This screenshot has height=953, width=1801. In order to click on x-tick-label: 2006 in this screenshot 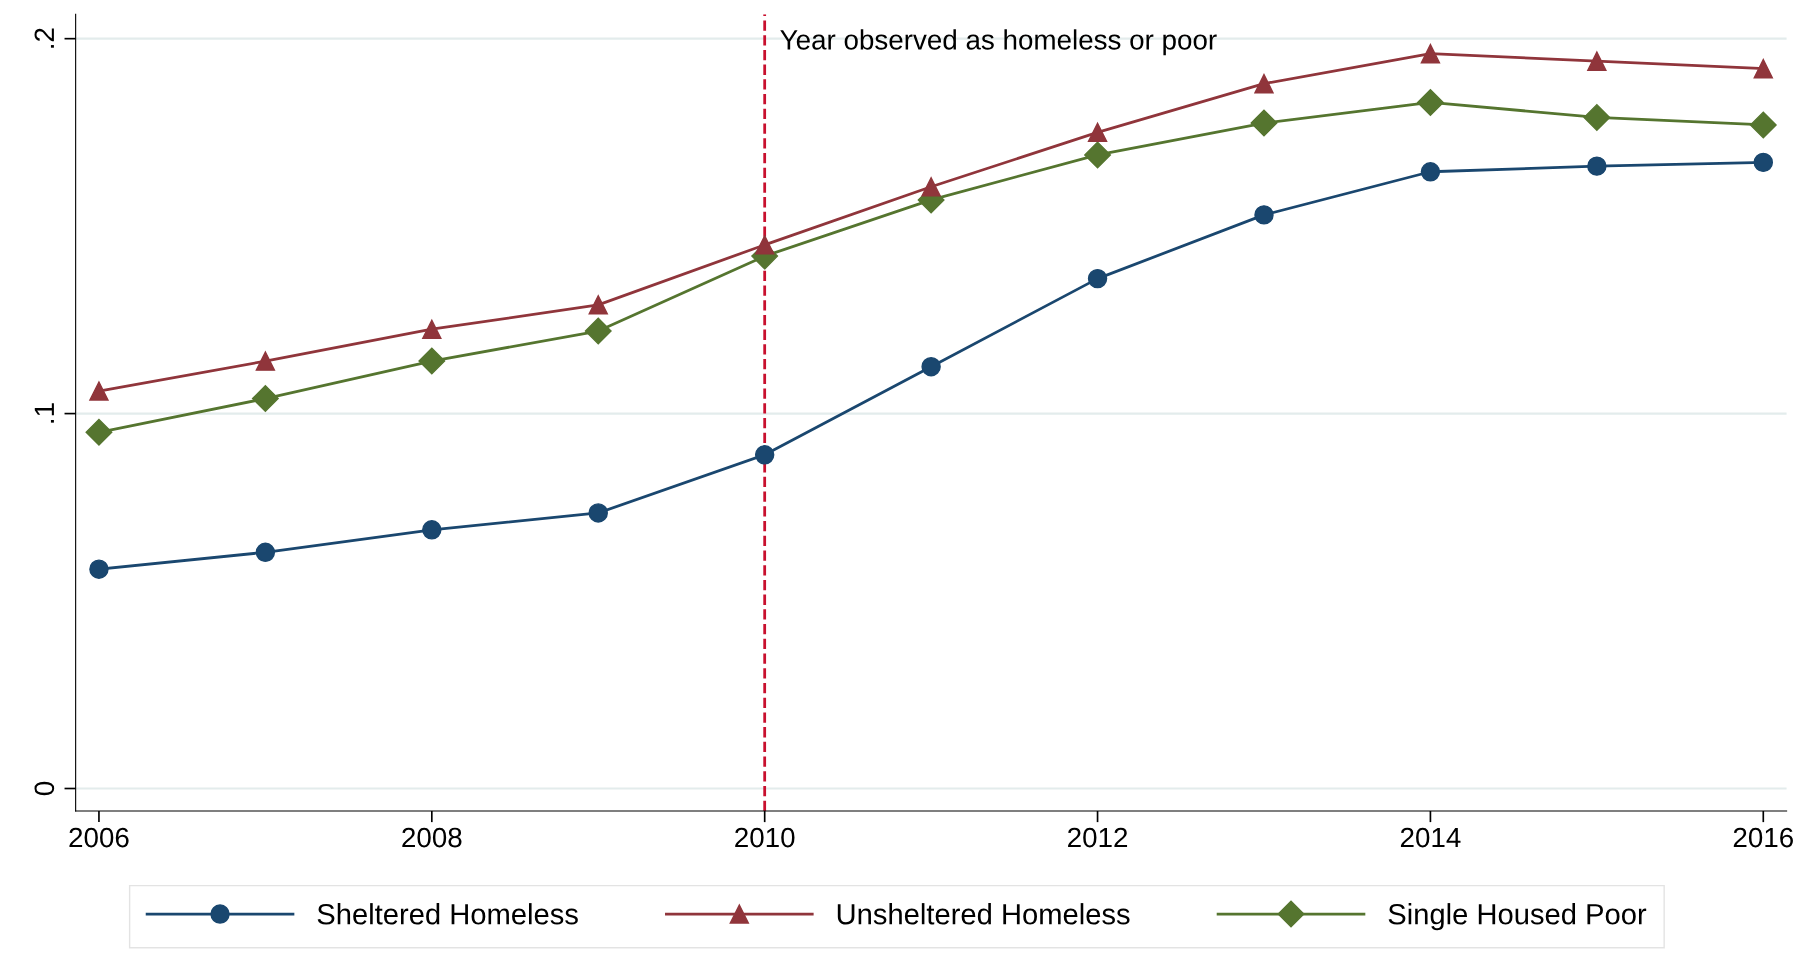, I will do `click(99, 837)`.